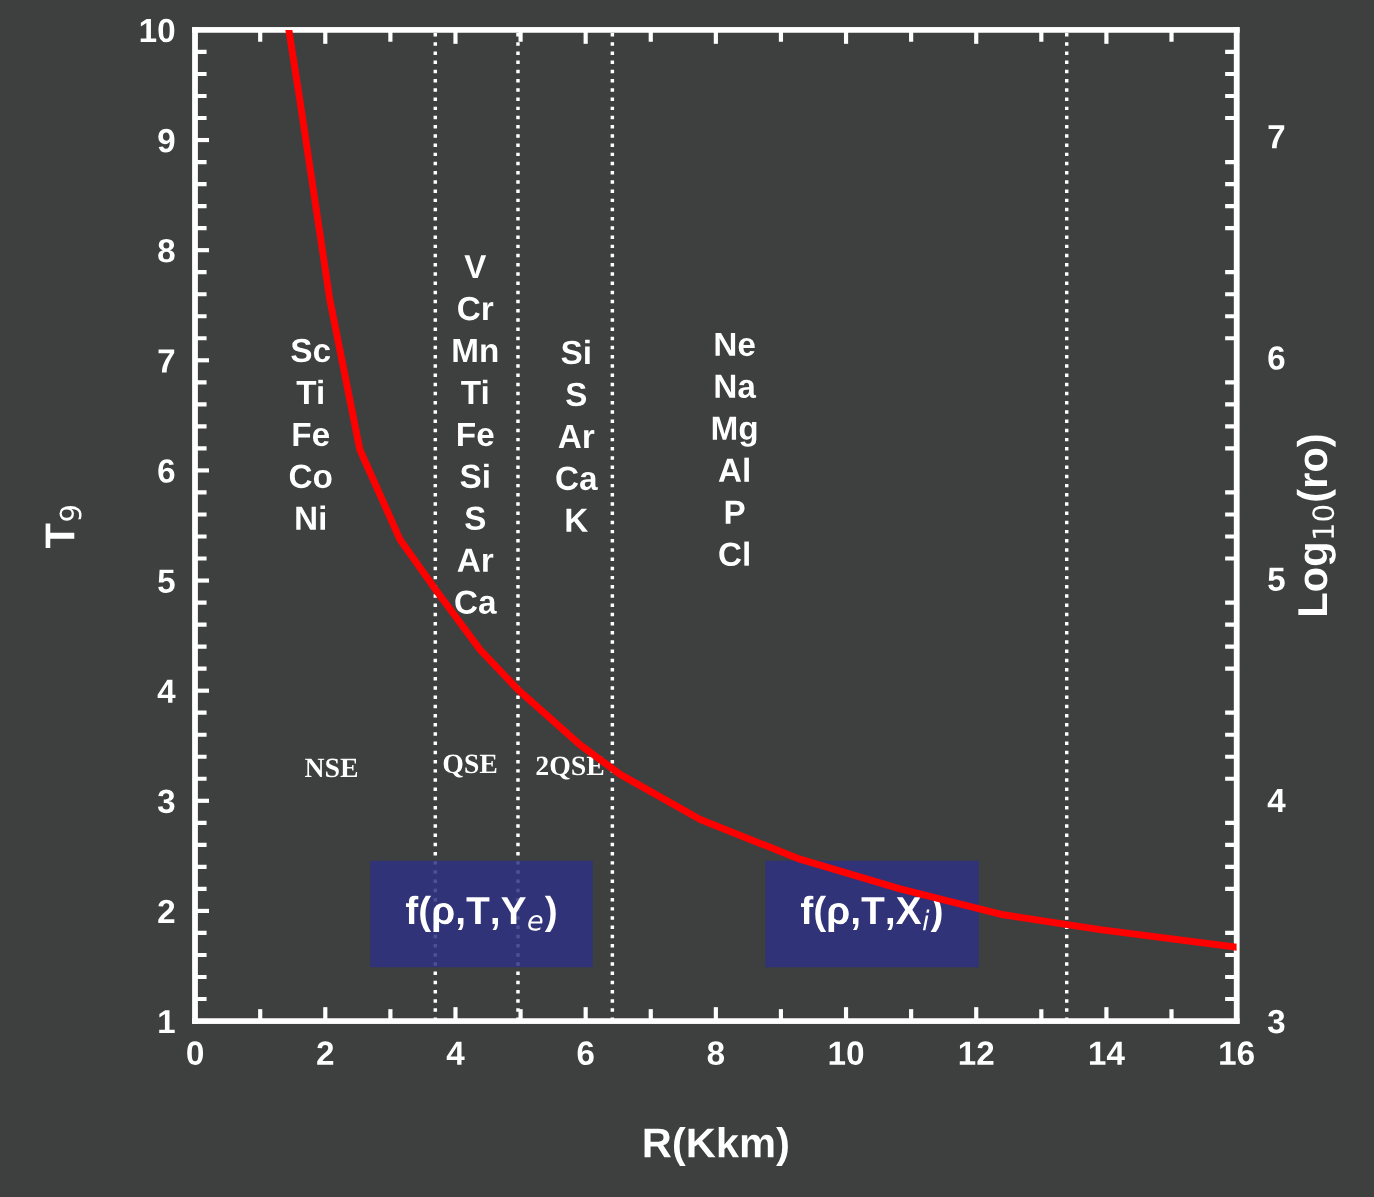  Describe the element at coordinates (166, 471) in the screenshot. I see `y-tick-label: 6` at that location.